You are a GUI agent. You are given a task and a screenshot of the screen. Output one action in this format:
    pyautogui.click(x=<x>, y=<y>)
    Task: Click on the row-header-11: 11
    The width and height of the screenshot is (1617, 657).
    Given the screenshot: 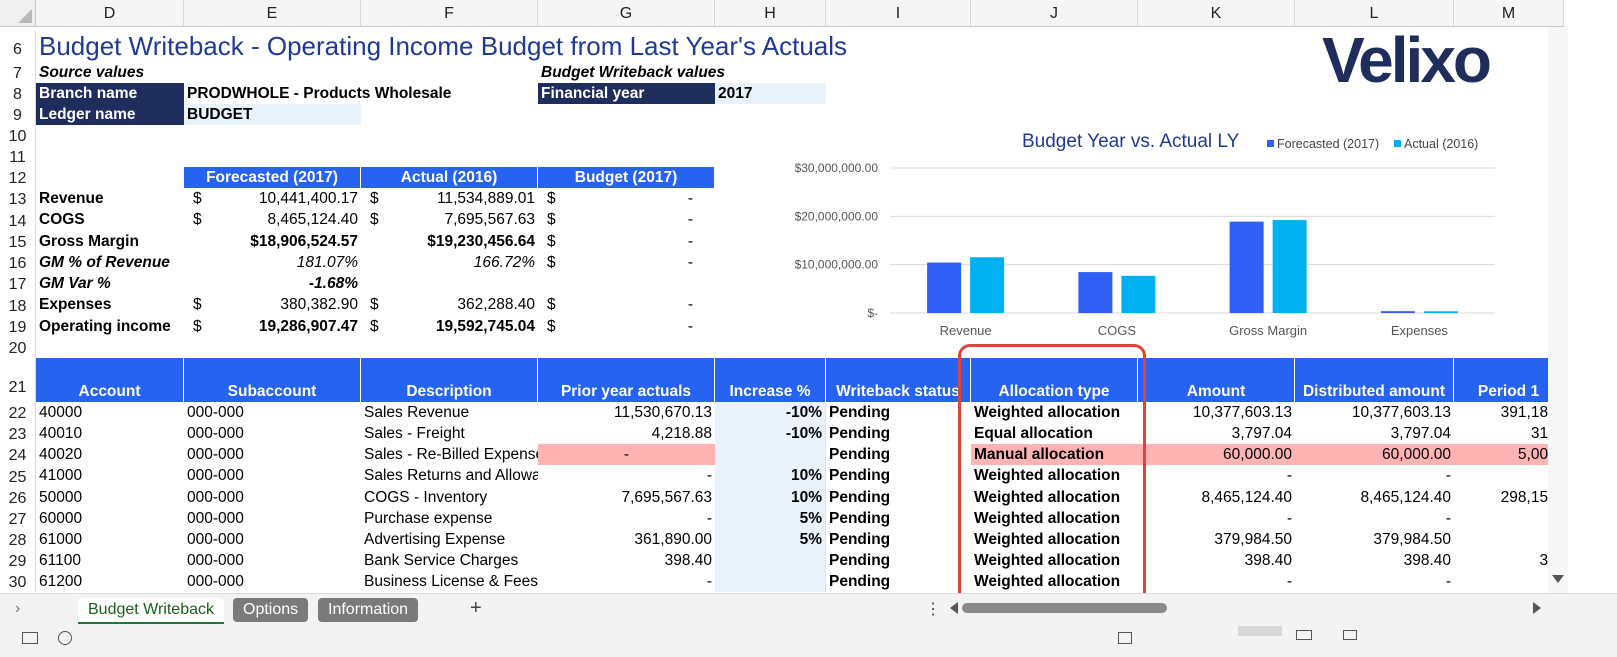 What is the action you would take?
    pyautogui.click(x=18, y=156)
    